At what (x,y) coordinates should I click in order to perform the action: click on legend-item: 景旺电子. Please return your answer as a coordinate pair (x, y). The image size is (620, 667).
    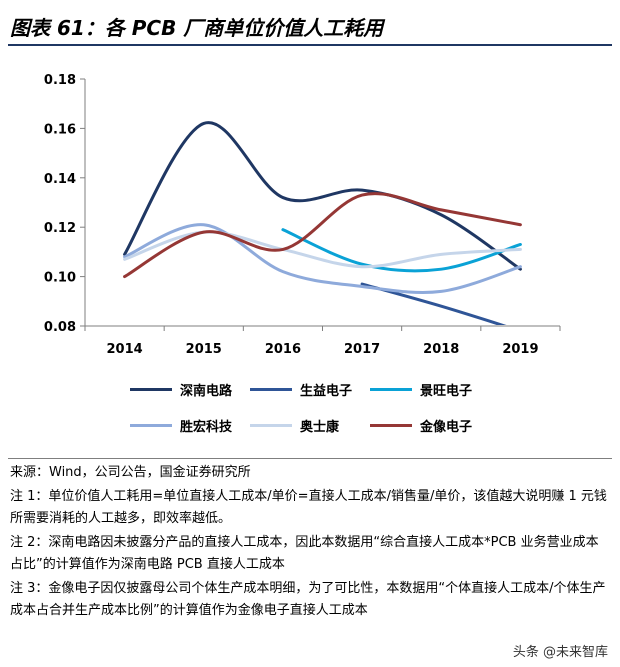
    Looking at the image, I should click on (421, 389).